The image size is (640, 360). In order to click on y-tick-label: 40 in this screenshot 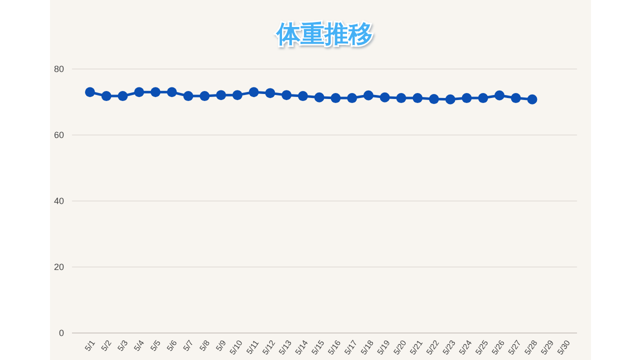, I will do `click(59, 201)`.